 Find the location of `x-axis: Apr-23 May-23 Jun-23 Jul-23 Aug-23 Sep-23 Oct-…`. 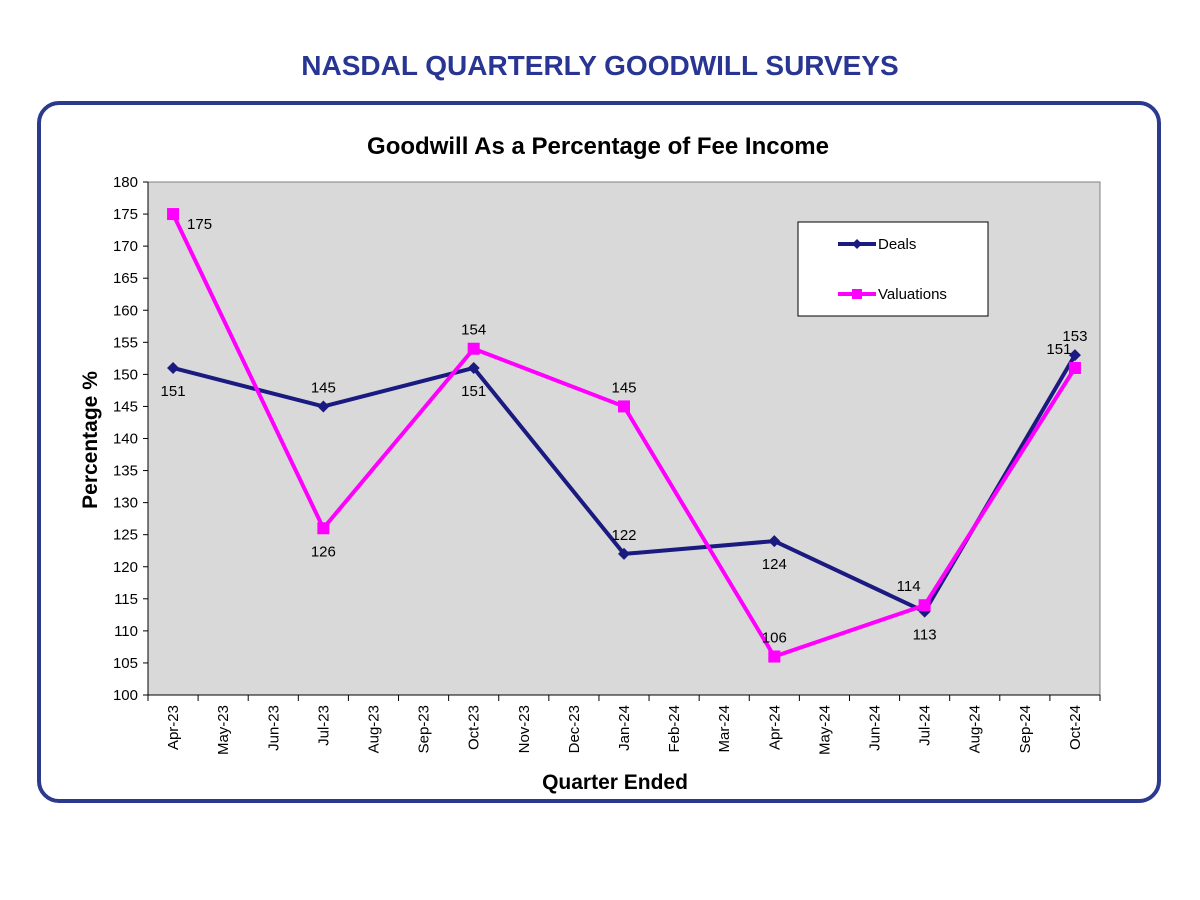

x-axis: Apr-23 May-23 Jun-23 Jul-23 Aug-23 Sep-23 Oct-… is located at coordinates (624, 724).